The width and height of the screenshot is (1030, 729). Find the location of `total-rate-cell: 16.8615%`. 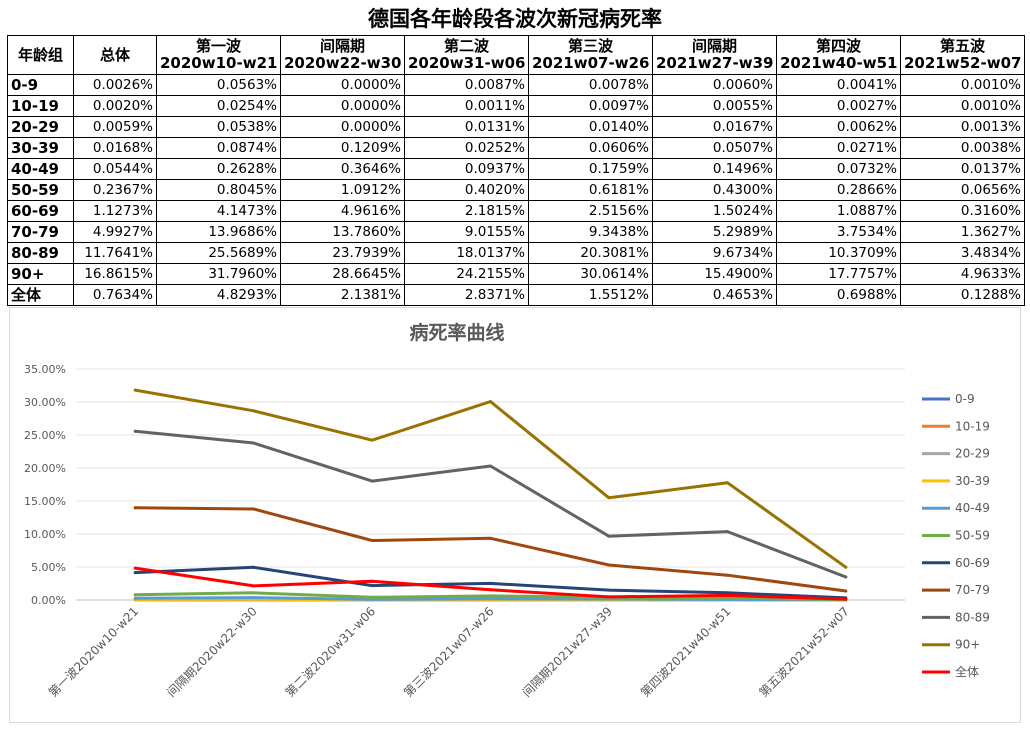

total-rate-cell: 16.8615% is located at coordinates (115, 274).